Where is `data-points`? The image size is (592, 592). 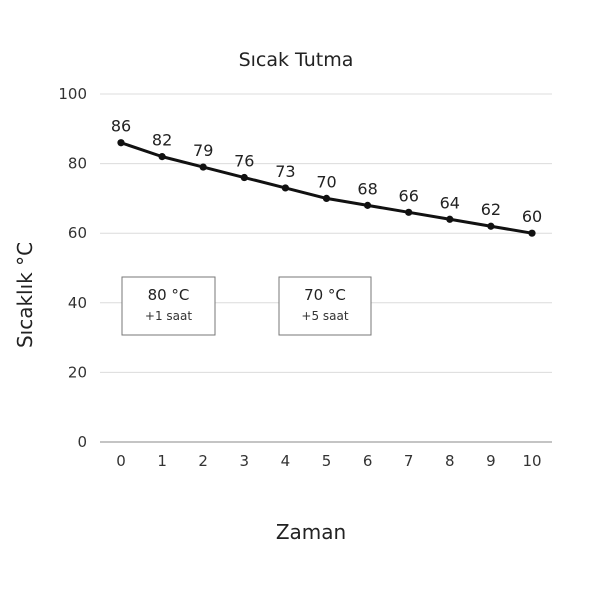
data-points is located at coordinates (326, 188).